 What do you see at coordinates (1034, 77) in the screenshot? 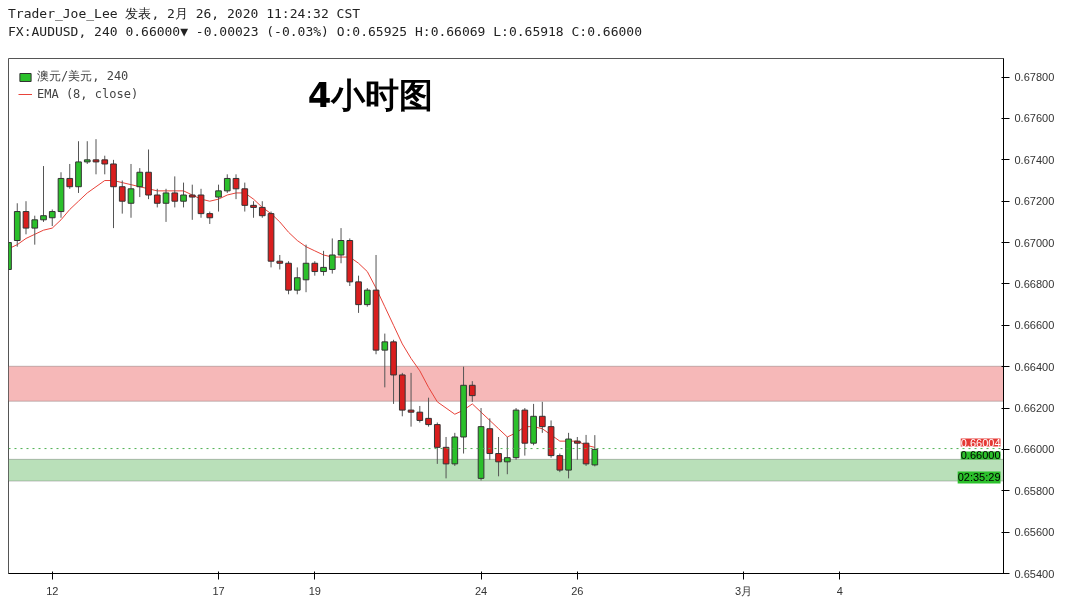
I see `y-tick-label: 0.67800` at bounding box center [1034, 77].